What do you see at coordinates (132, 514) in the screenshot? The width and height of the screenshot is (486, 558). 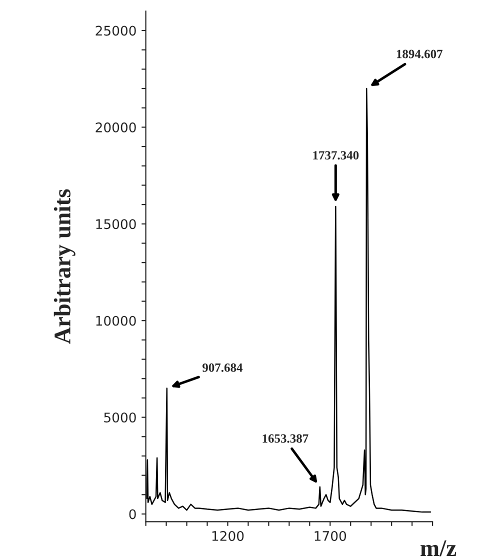 I see `y-tick-label: 0` at bounding box center [132, 514].